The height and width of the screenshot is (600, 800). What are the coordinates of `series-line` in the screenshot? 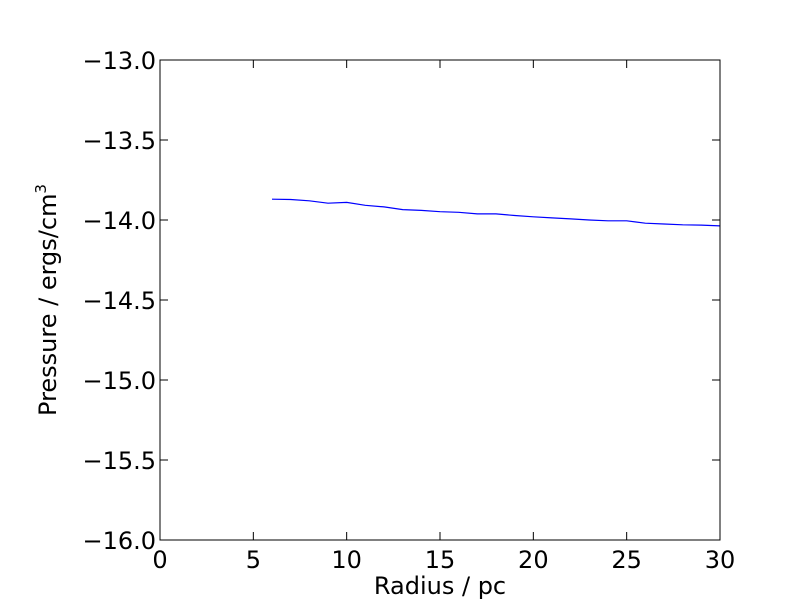 It's located at (496, 212).